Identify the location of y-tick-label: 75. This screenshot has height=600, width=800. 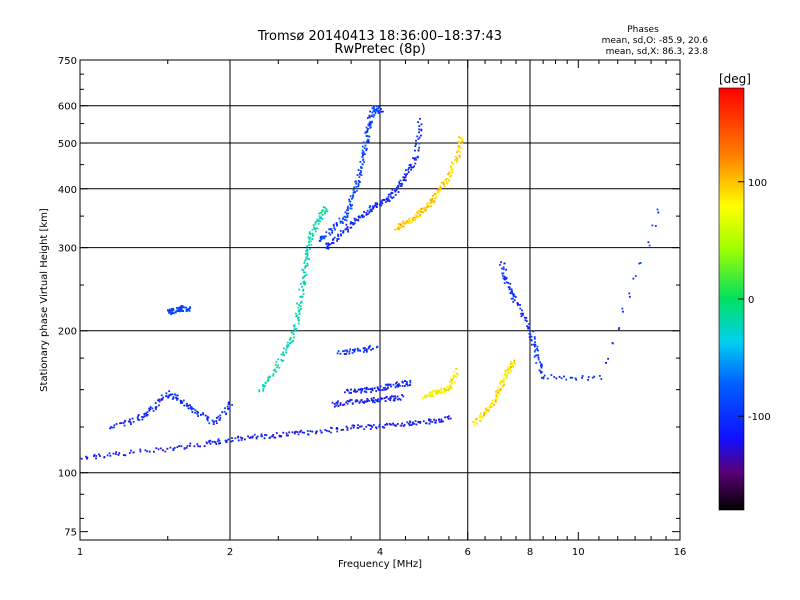
(70, 533).